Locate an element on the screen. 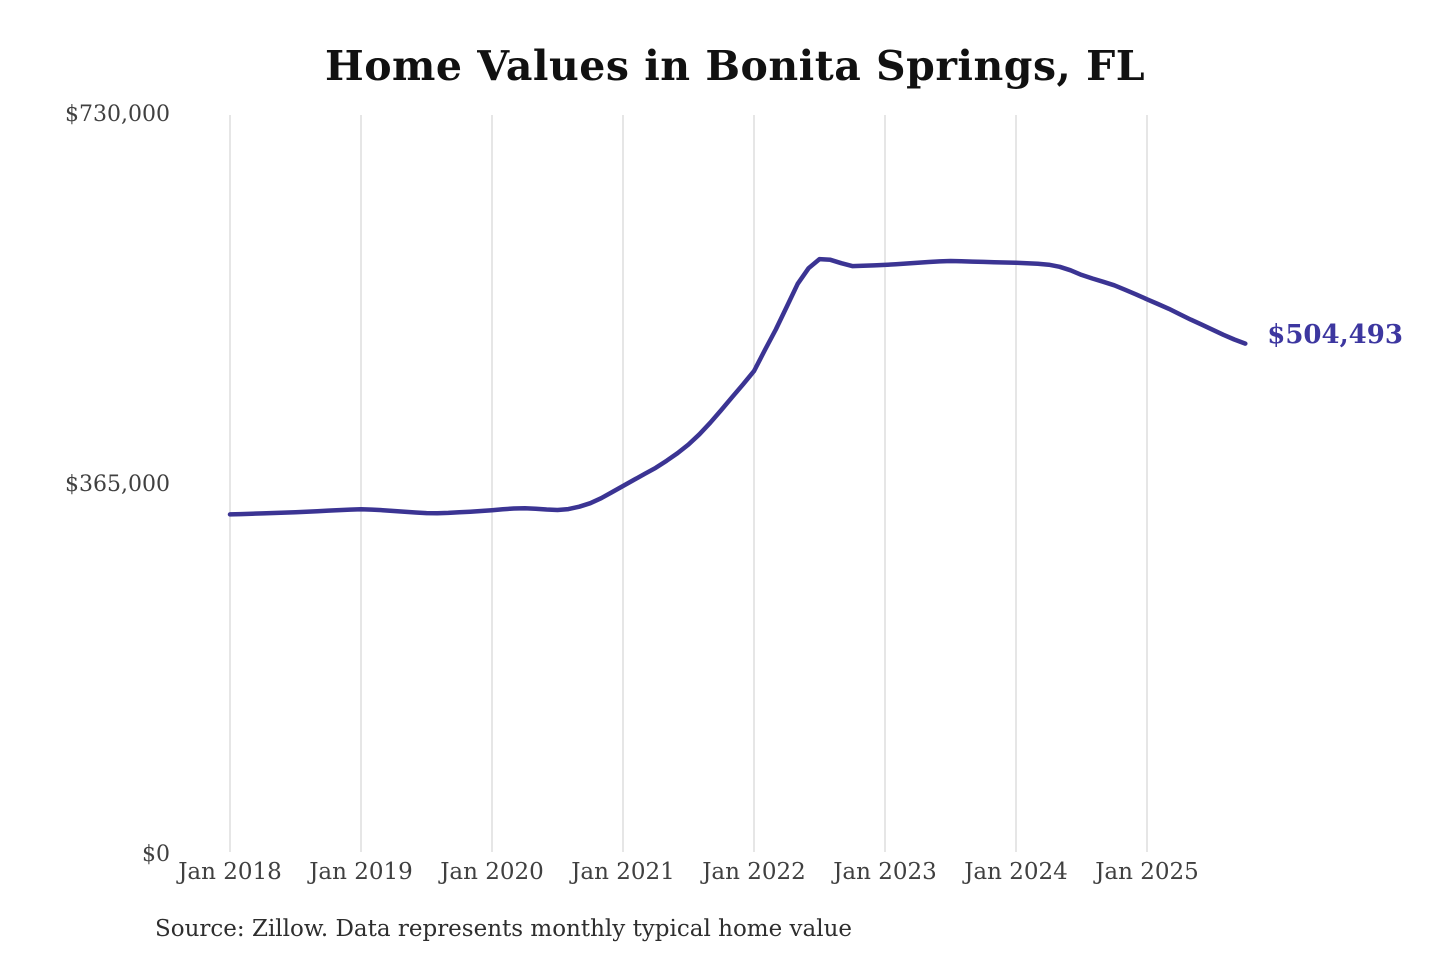 This screenshot has height=960, width=1440. x-axis-tick-label: Jan 2019 is located at coordinates (361, 872).